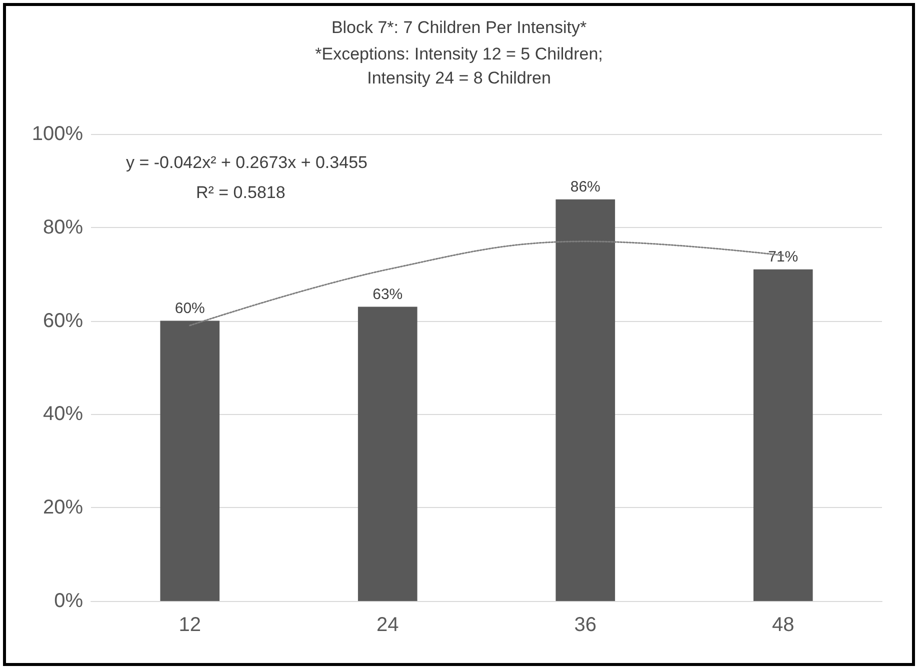  Describe the element at coordinates (387, 294) in the screenshot. I see `data-label: 63%` at that location.